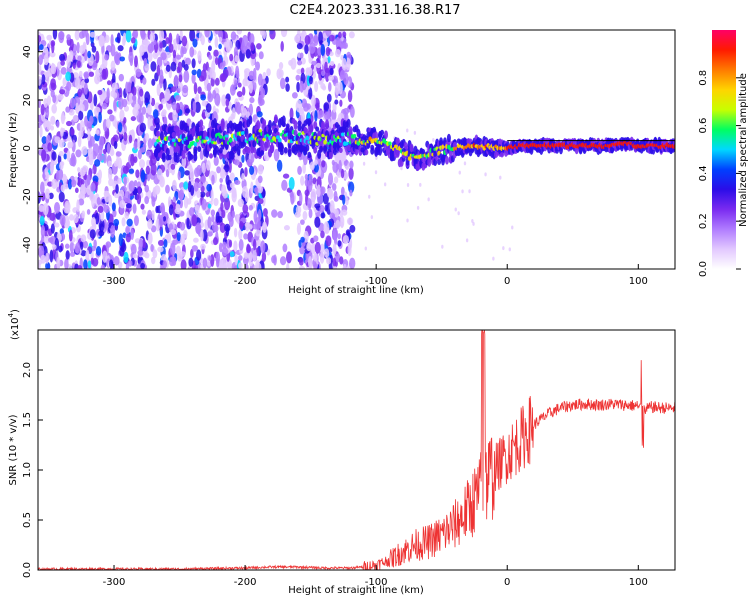 This screenshot has height=600, width=750. I want to click on snr-y-label: SNR (10 * v/v), so click(13, 449).